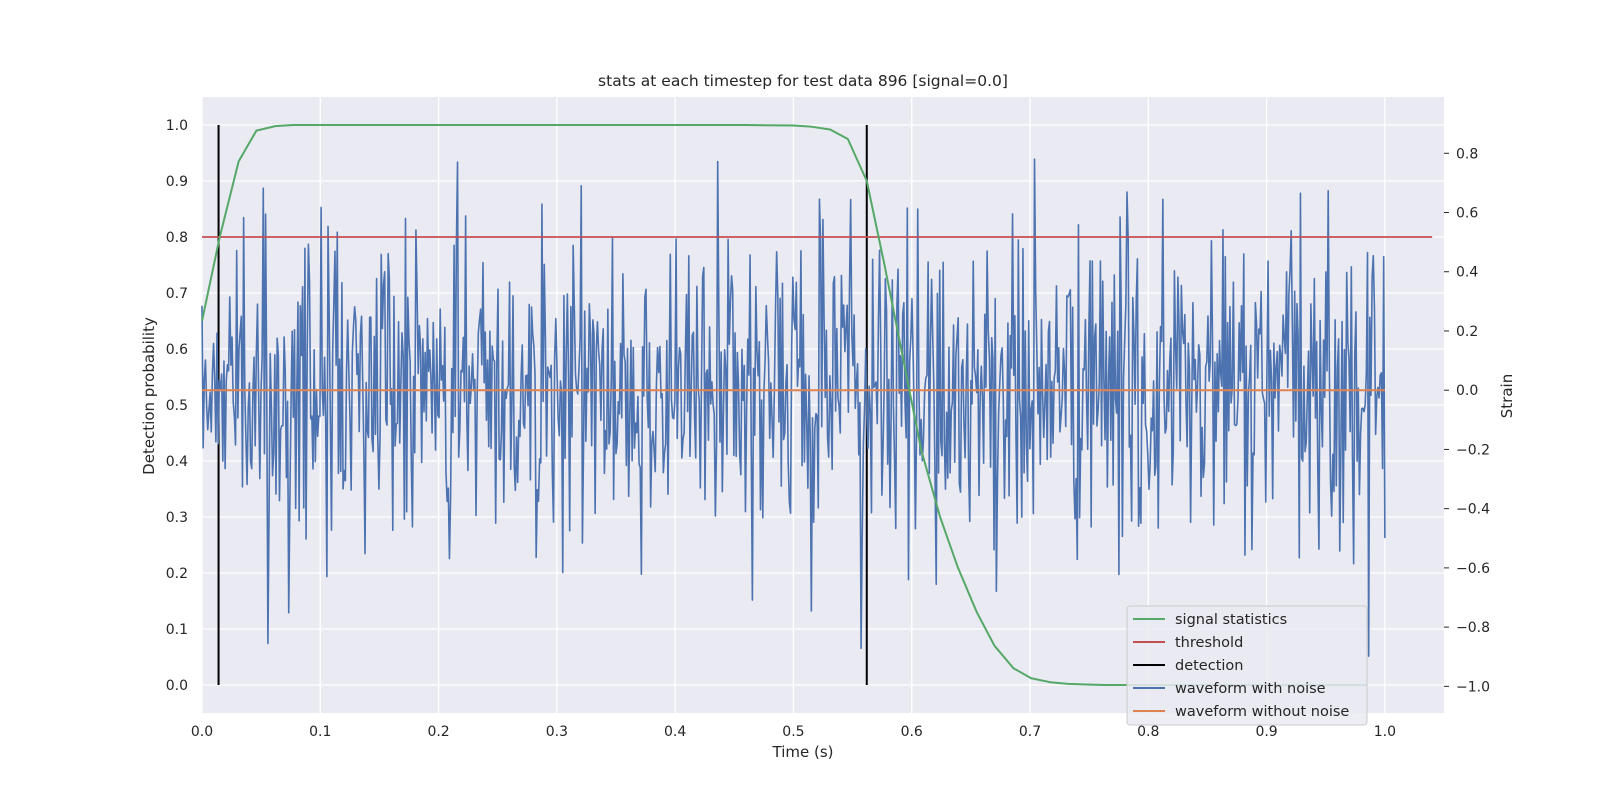 The width and height of the screenshot is (1600, 800). I want to click on x-axis-label: Time (s), so click(803, 752).